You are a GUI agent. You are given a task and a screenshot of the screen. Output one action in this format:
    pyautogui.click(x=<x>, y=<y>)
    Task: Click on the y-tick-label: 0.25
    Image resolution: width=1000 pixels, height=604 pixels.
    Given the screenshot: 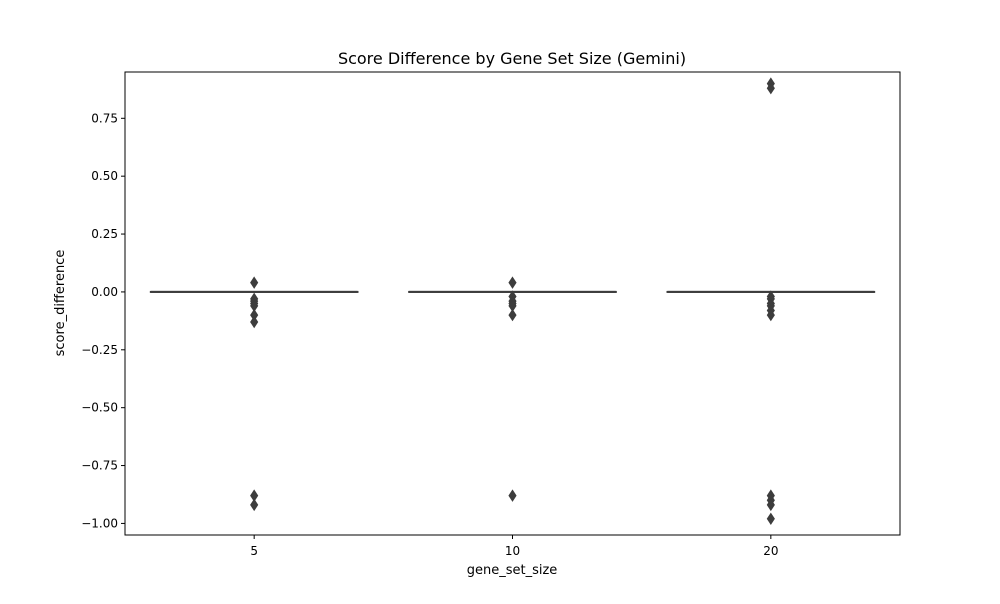 What is the action you would take?
    pyautogui.click(x=104, y=234)
    